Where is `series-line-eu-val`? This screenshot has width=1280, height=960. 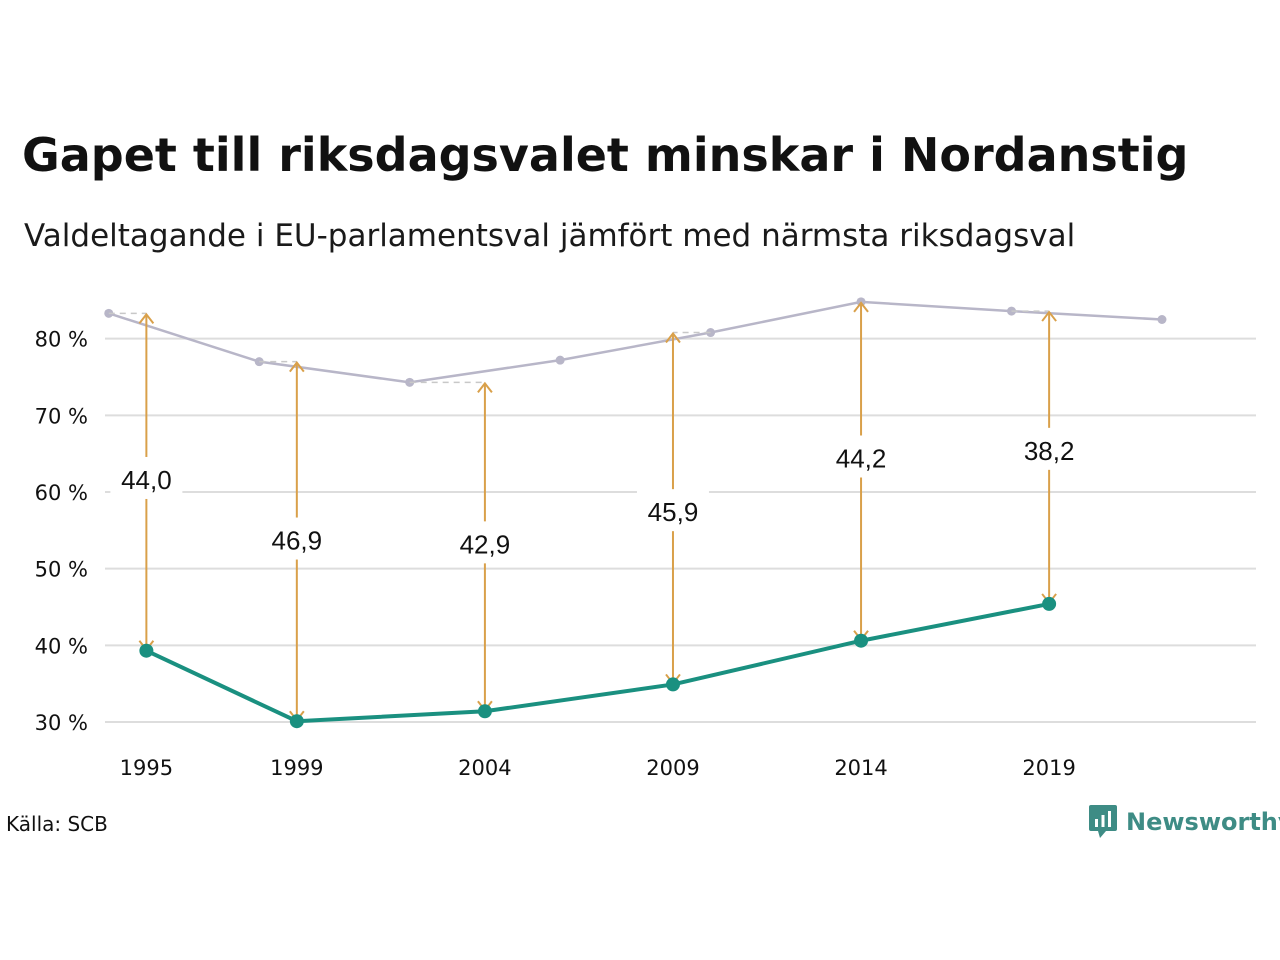
series-line-eu-val is located at coordinates (597, 662).